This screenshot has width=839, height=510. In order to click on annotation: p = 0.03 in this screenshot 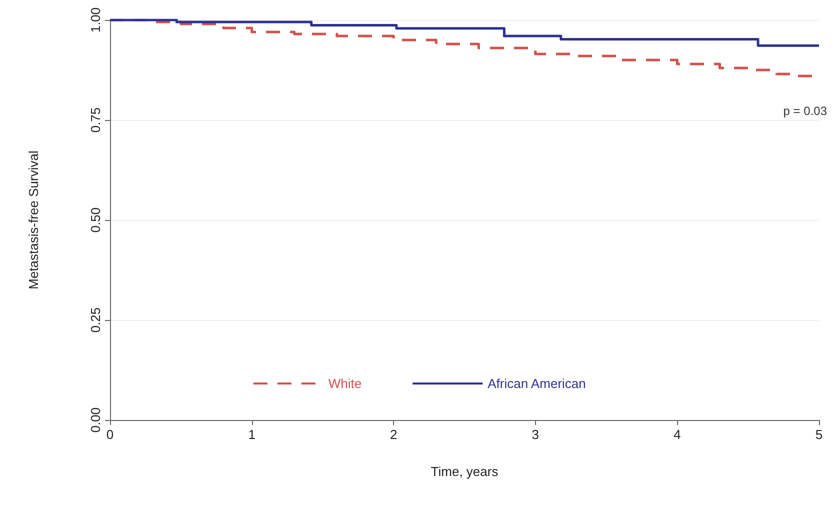, I will do `click(805, 111)`.